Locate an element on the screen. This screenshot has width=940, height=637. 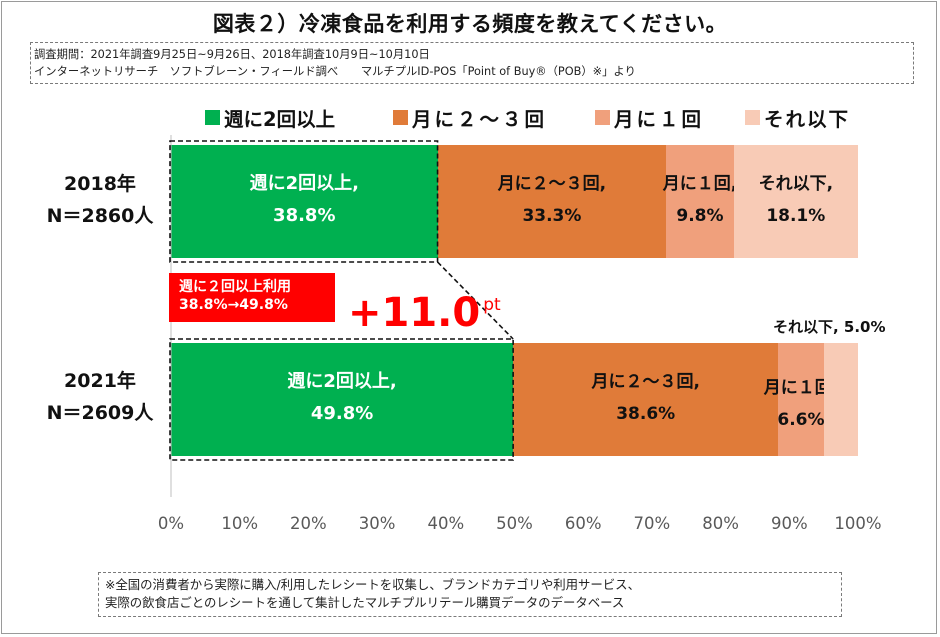
x-tick-label: 60% is located at coordinates (583, 523).